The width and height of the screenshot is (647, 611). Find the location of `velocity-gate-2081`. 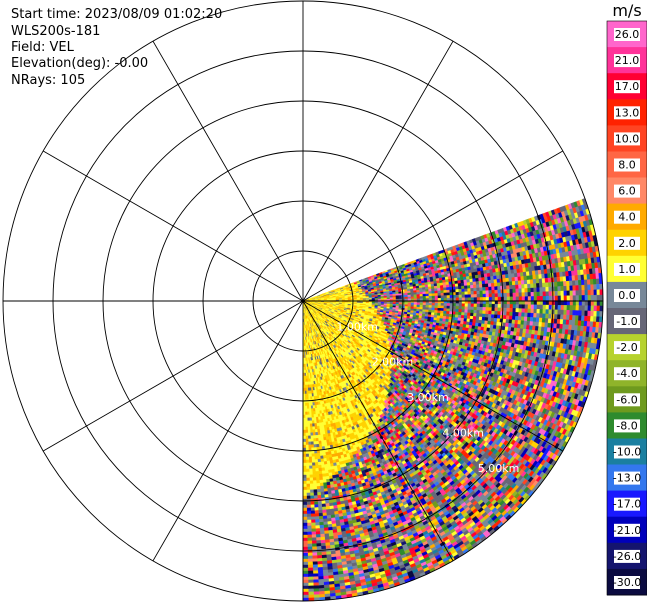

velocity-gate-2081 is located at coordinates (547, 307).